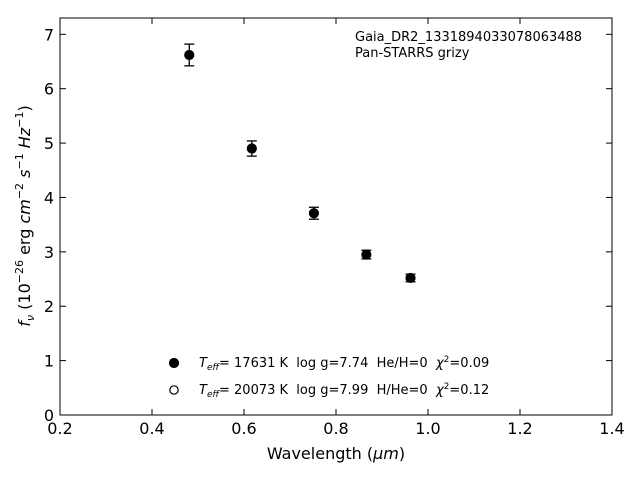 The image size is (640, 480). Describe the element at coordinates (49, 197) in the screenshot. I see `y-tick-label: 4` at that location.